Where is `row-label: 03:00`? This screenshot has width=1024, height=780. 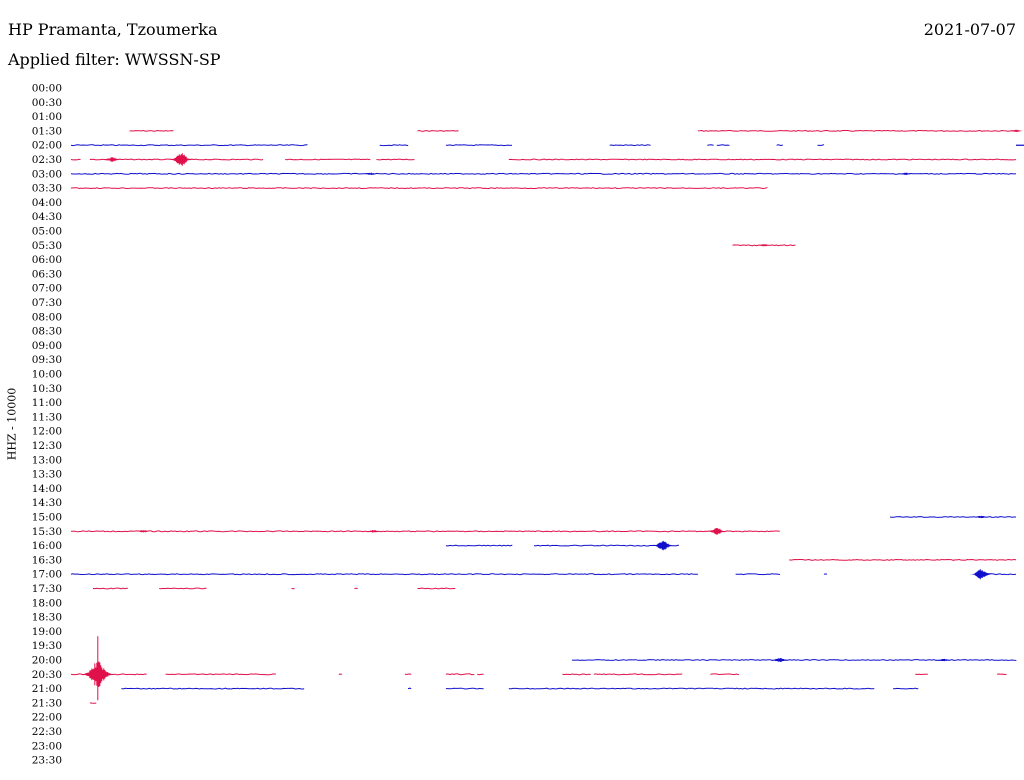 row-label: 03:00 is located at coordinates (47, 174).